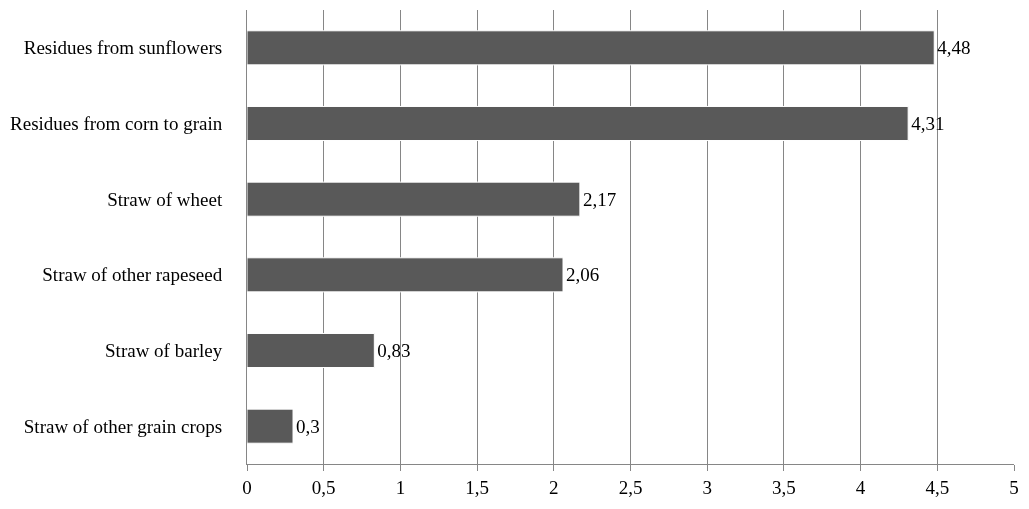 This screenshot has width=1029, height=509. I want to click on data-label: 0,83, so click(394, 350).